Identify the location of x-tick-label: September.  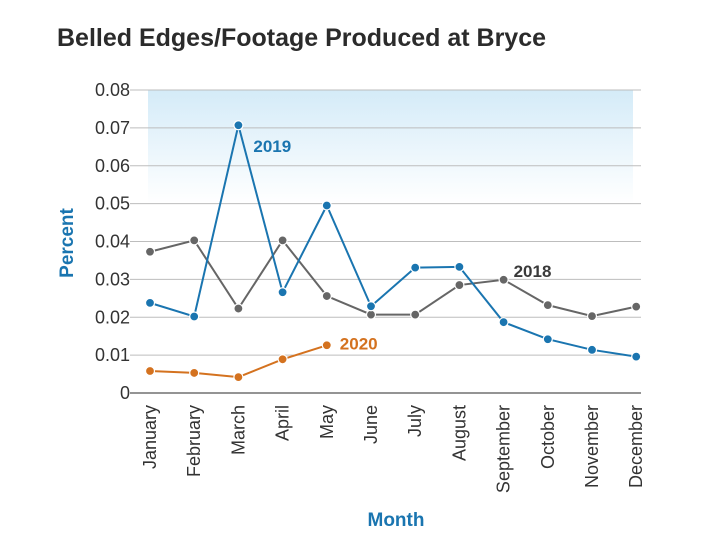
(504, 449).